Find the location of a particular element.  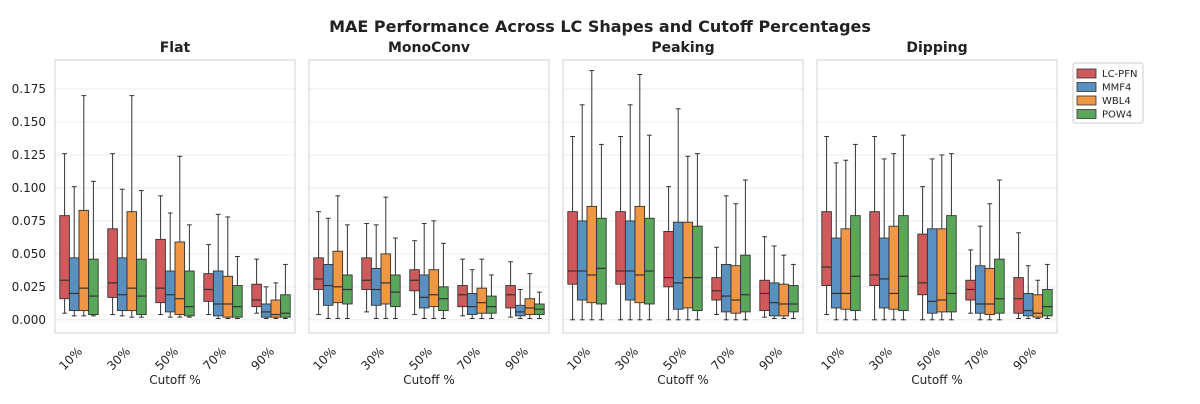

panel-title: MonoConv is located at coordinates (429, 48).